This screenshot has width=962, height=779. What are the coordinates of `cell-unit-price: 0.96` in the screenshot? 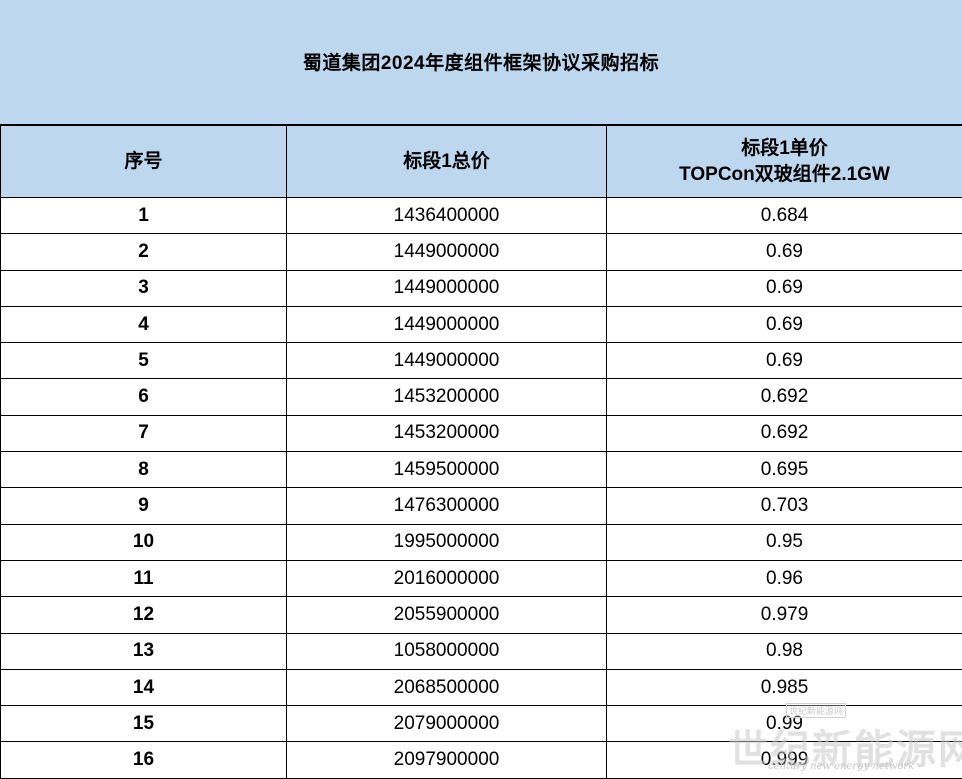 It's located at (784, 578).